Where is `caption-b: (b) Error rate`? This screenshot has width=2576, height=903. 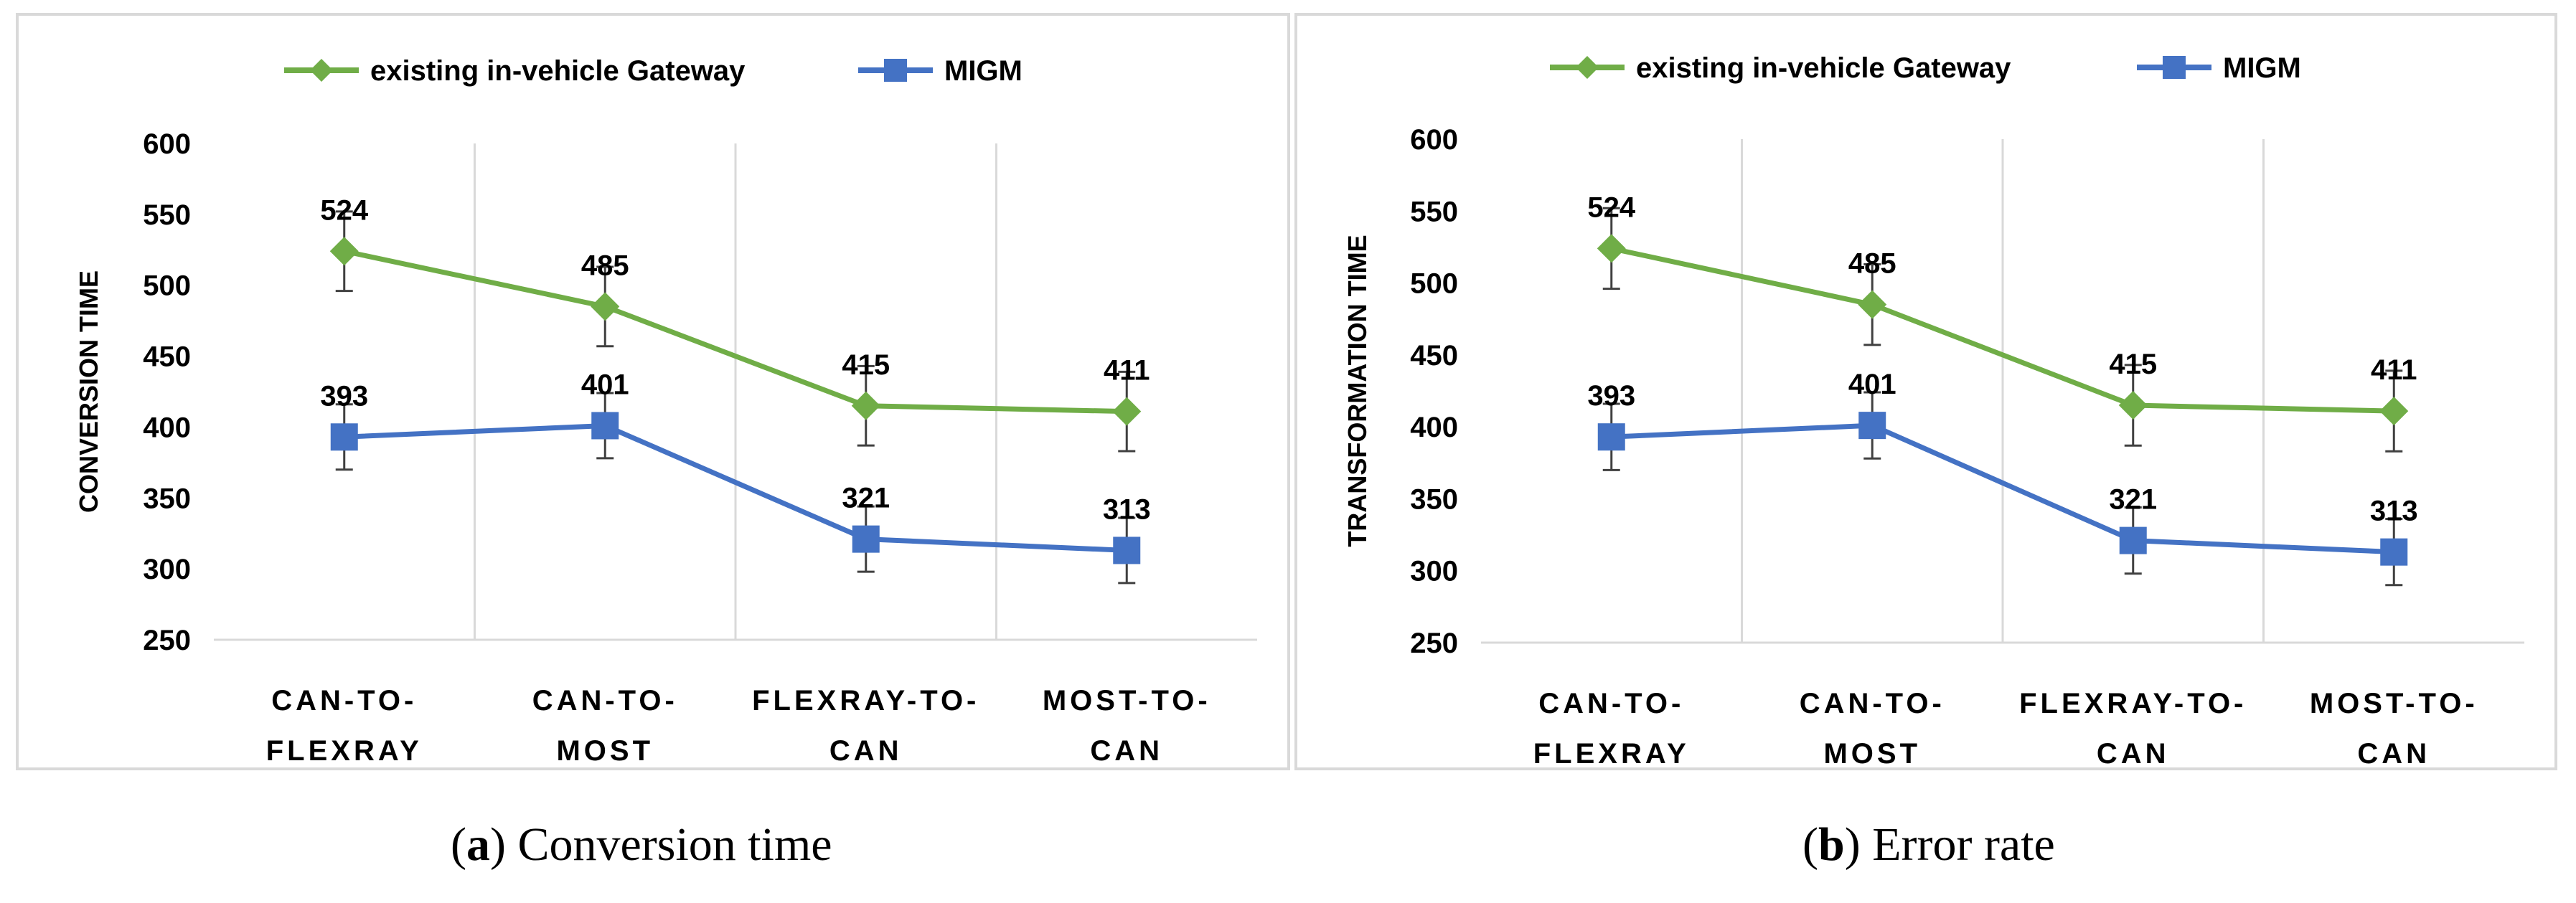 caption-b: (b) Error rate is located at coordinates (1928, 844).